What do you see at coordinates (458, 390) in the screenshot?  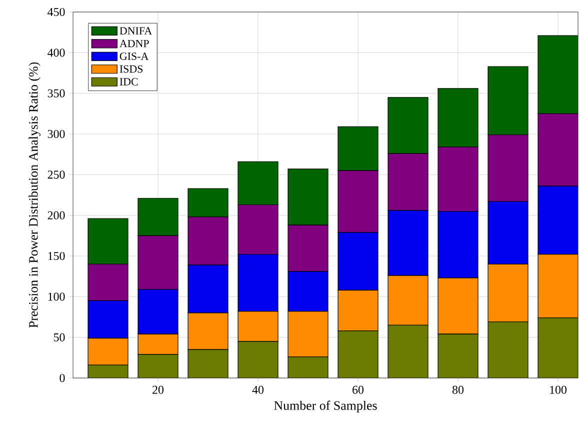 I see `x-tick-label: 80` at bounding box center [458, 390].